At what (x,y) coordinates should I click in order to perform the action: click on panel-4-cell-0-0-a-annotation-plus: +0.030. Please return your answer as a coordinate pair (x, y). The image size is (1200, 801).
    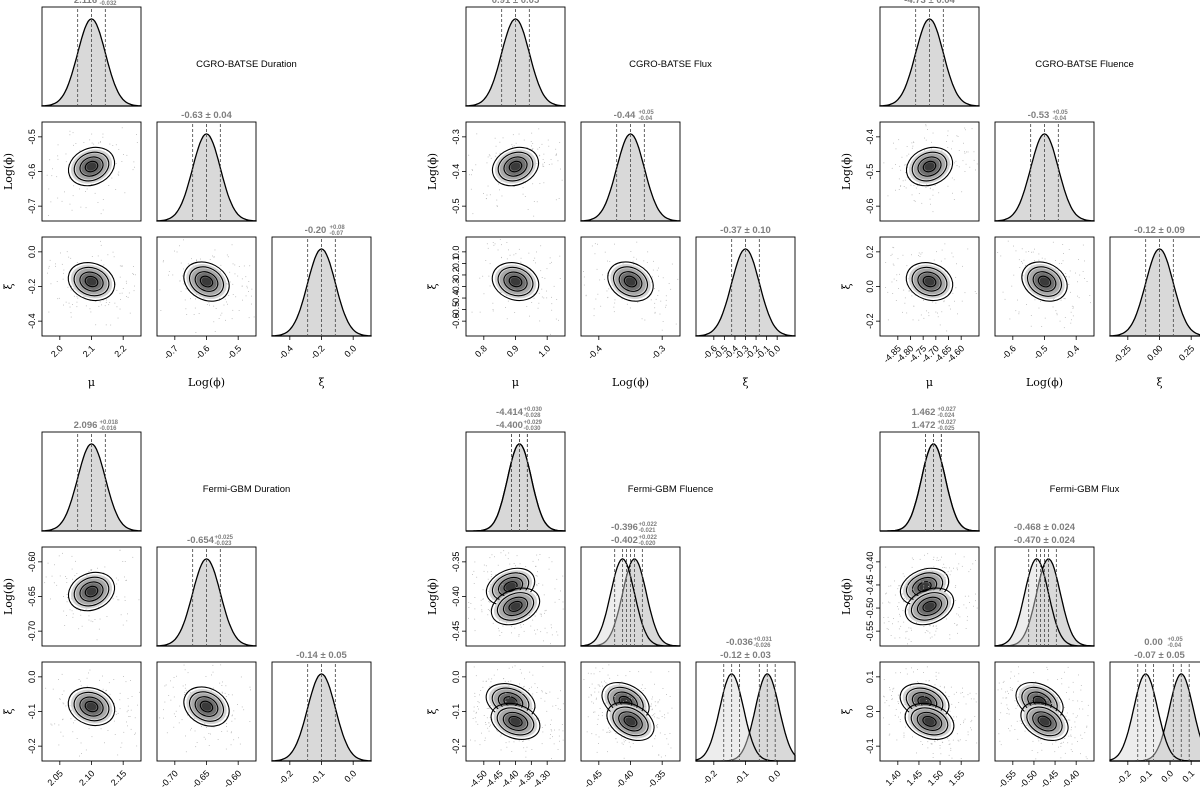
    Looking at the image, I should click on (533, 410).